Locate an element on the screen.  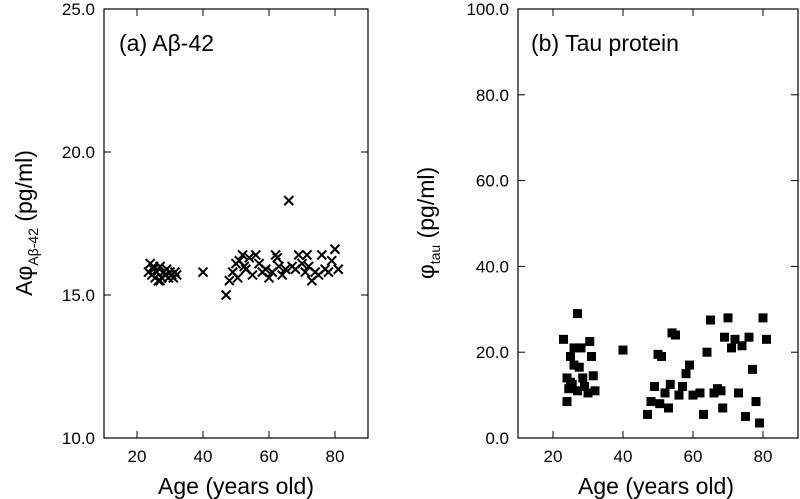
panel-a-label: (a) Aβ-42 is located at coordinates (166, 43).